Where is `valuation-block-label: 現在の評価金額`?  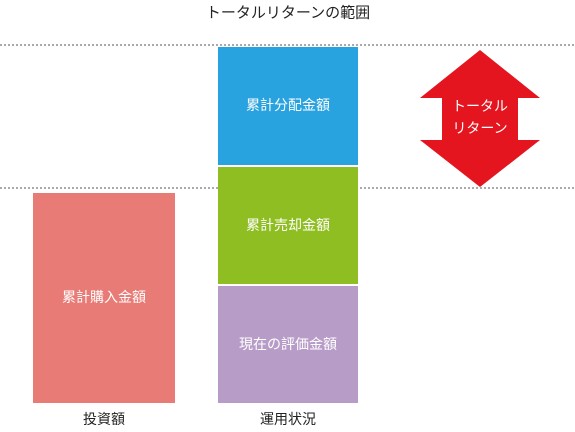
valuation-block-label: 現在の評価金額 is located at coordinates (288, 345).